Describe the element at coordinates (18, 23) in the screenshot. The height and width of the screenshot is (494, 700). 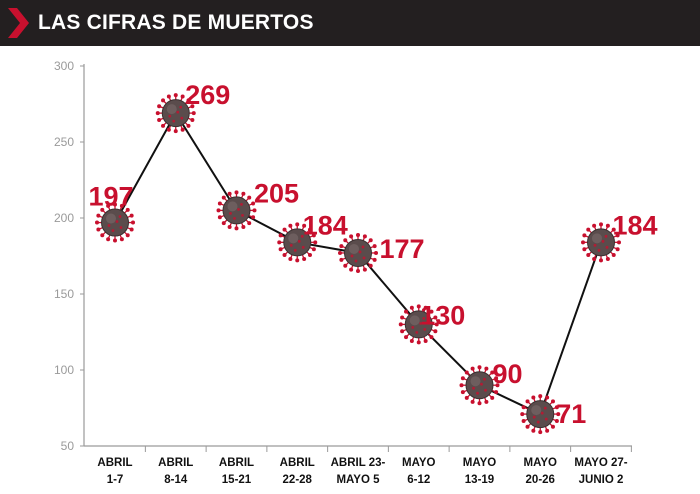
I see `chevron-icon` at that location.